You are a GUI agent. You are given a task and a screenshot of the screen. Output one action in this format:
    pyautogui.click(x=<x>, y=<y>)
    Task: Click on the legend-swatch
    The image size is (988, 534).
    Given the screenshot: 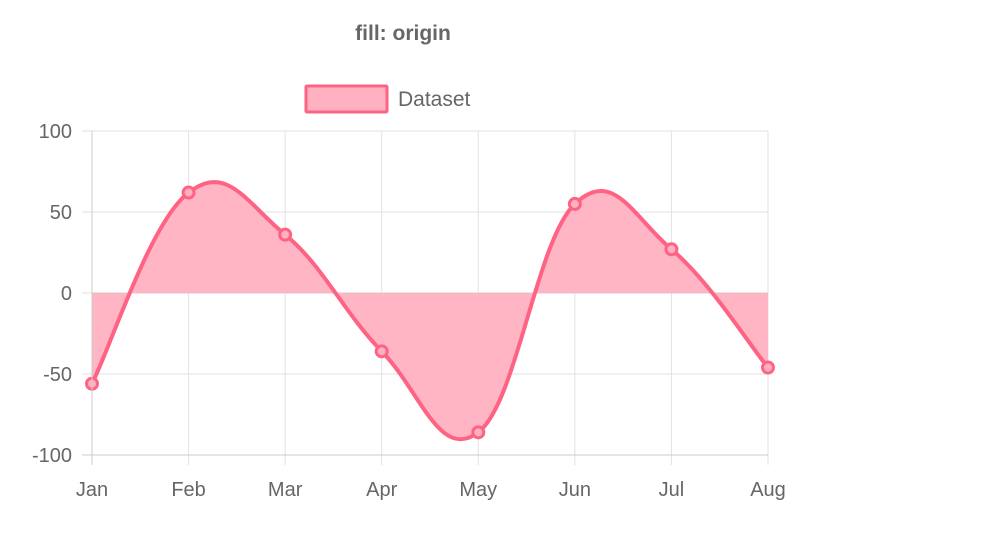 What is the action you would take?
    pyautogui.click(x=346, y=99)
    